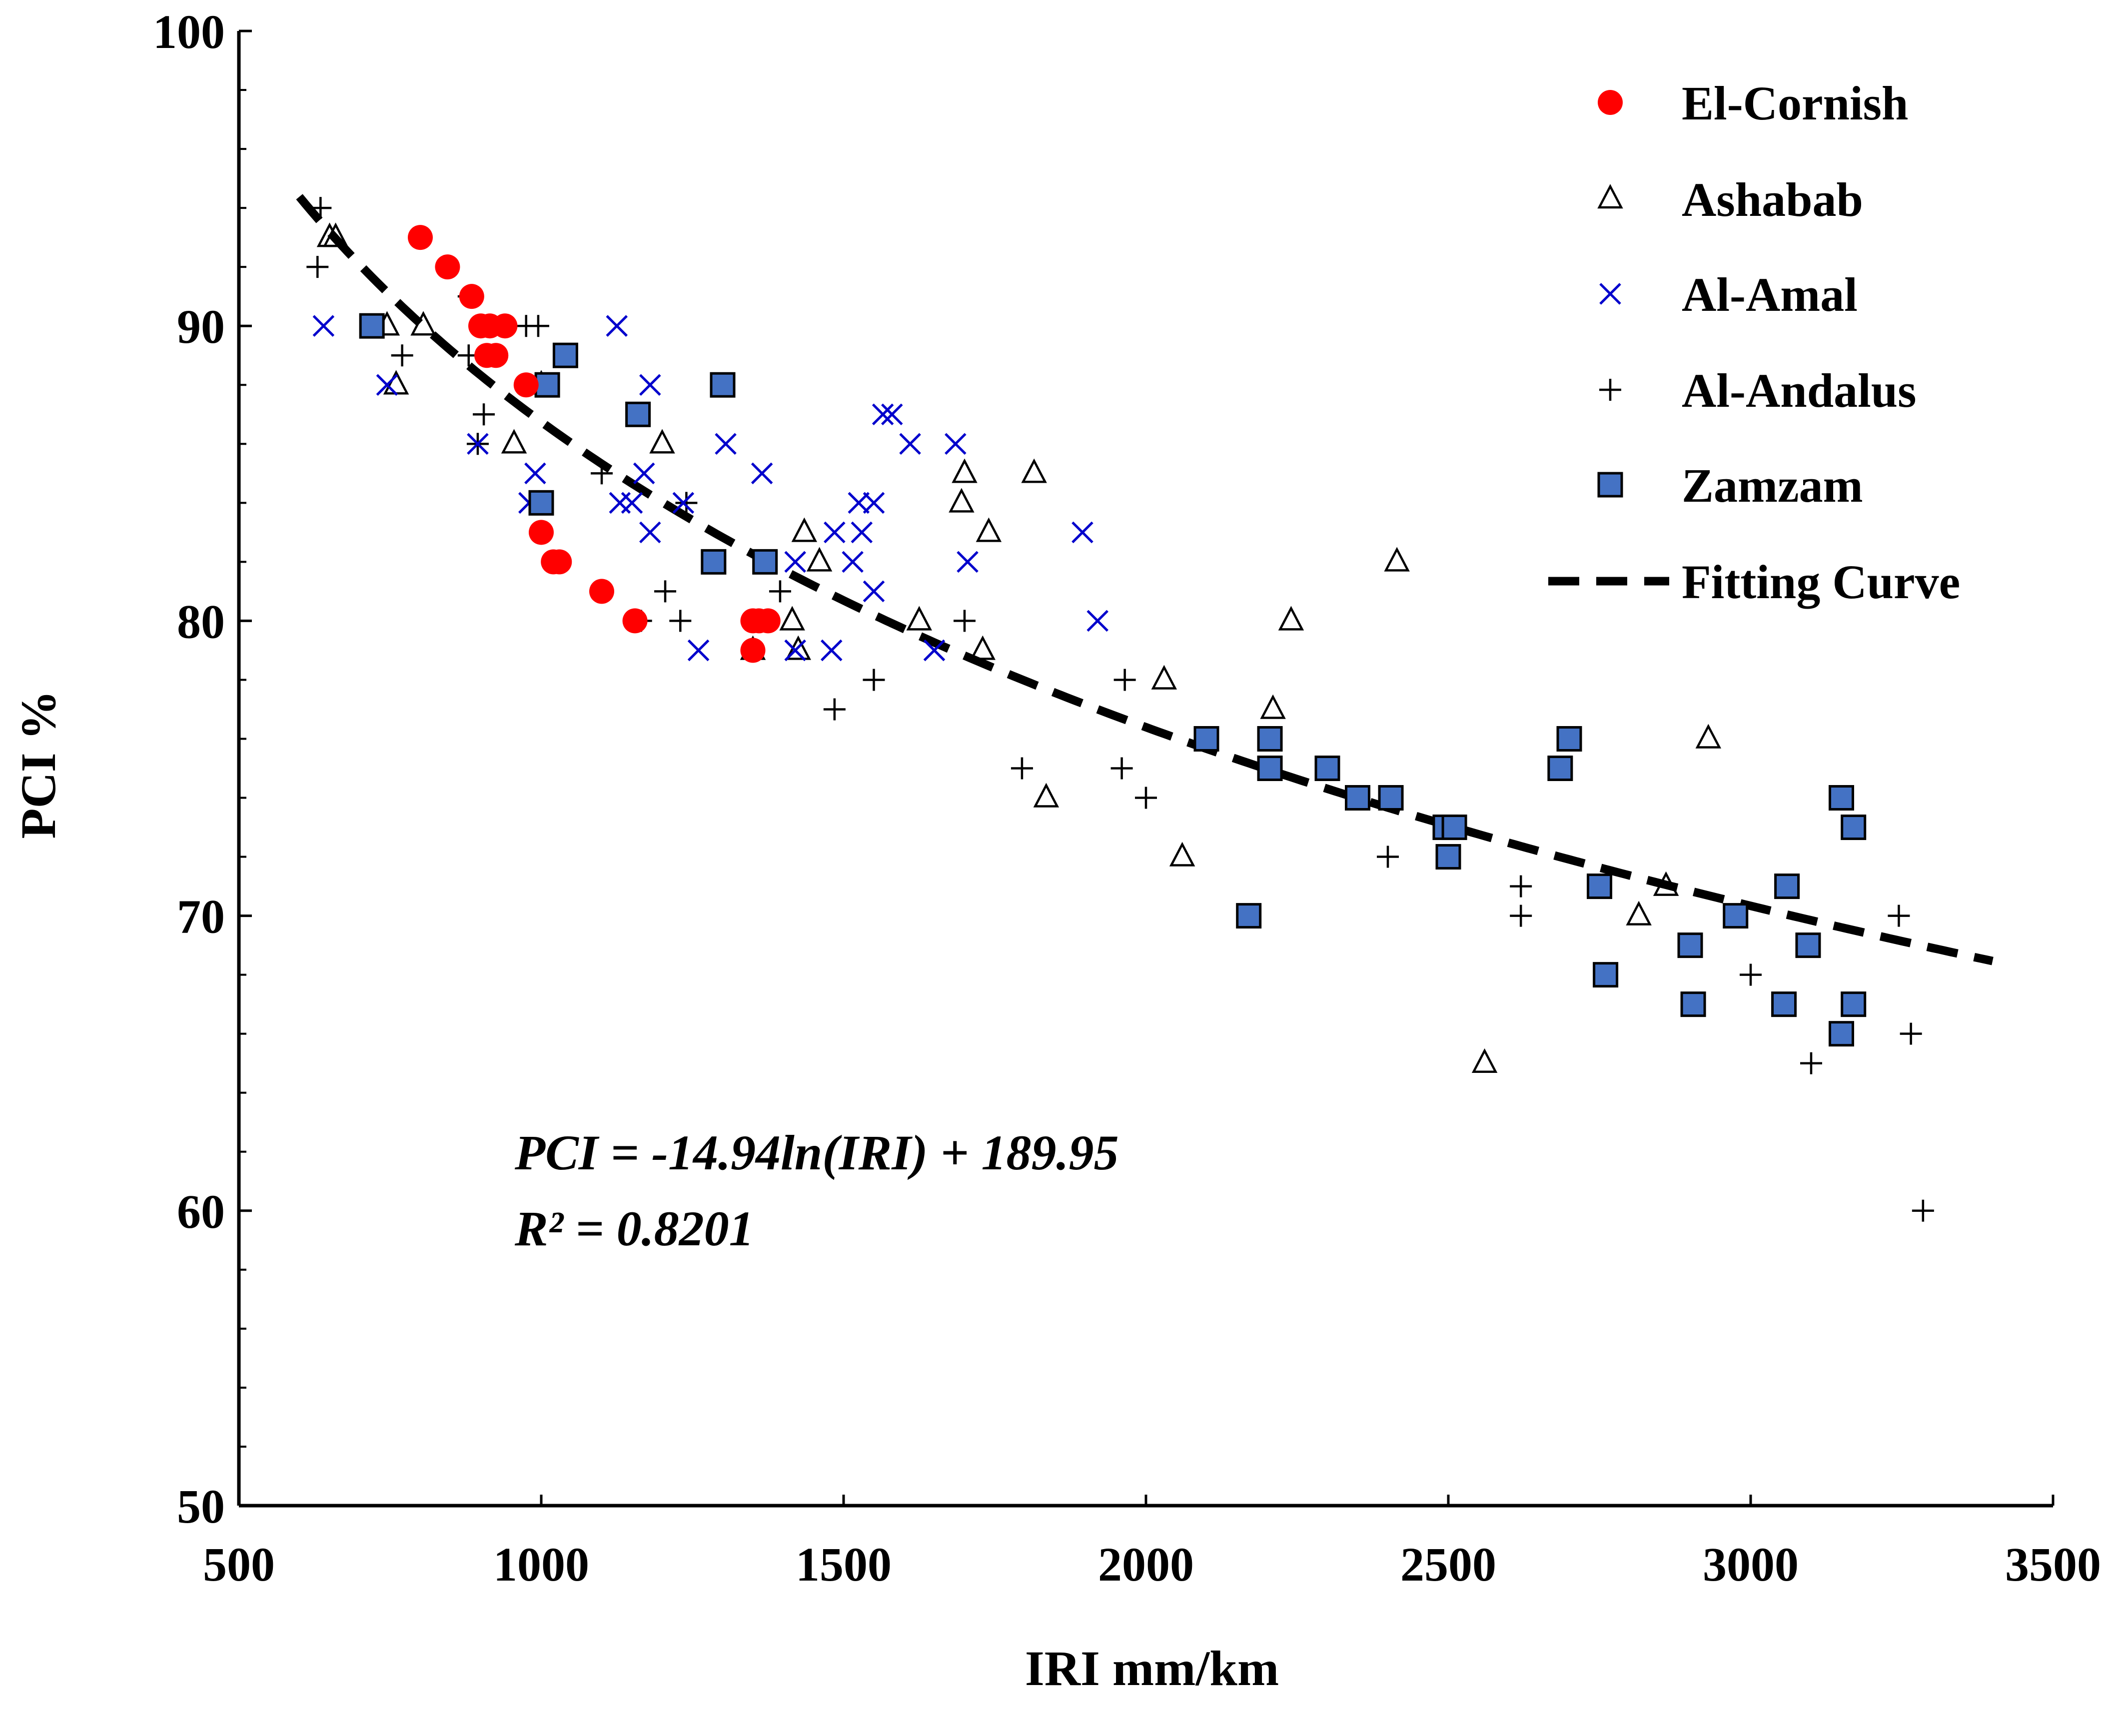 This screenshot has height=1736, width=2110. Describe the element at coordinates (239, 1564) in the screenshot. I see `x-tick-label: 500` at that location.